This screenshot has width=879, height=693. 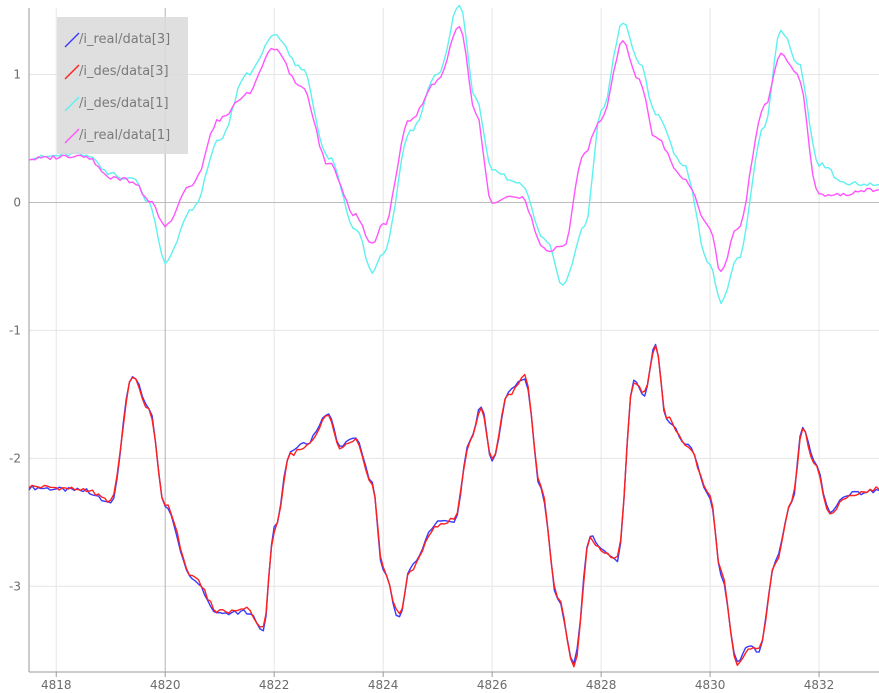 I want to click on legend-box, so click(x=122, y=85).